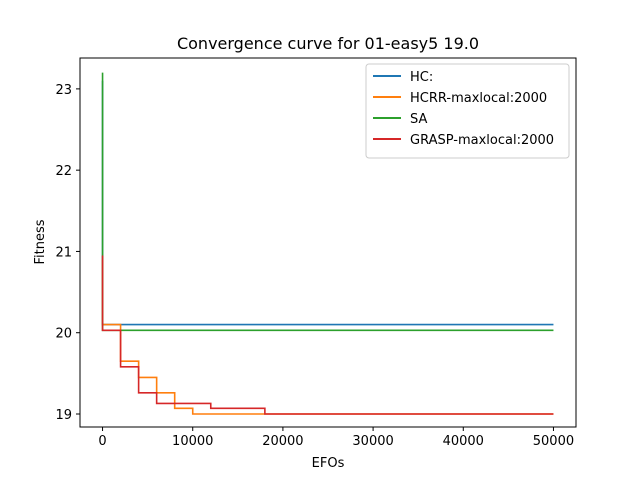  What do you see at coordinates (63, 334) in the screenshot?
I see `y-tick-label-1: 20` at bounding box center [63, 334].